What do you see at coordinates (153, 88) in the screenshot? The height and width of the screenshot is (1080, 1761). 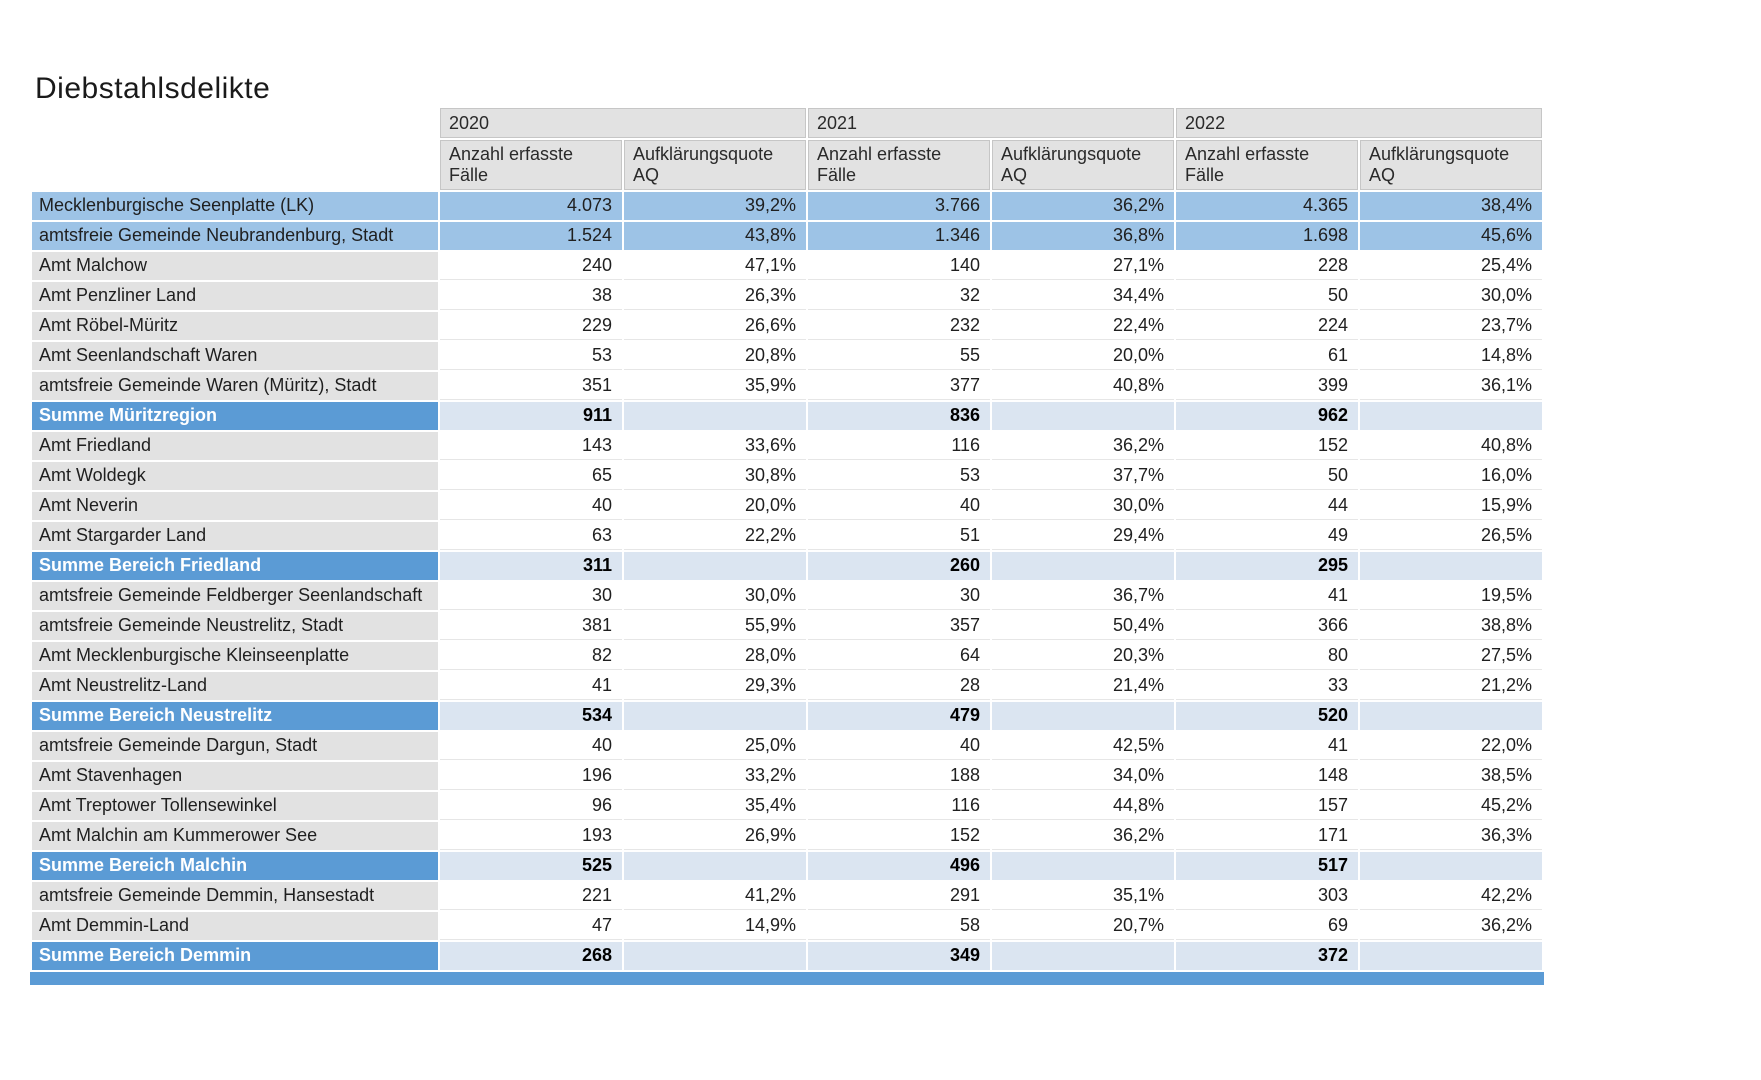 I see `page-title: Diebstahlsdelikte` at bounding box center [153, 88].